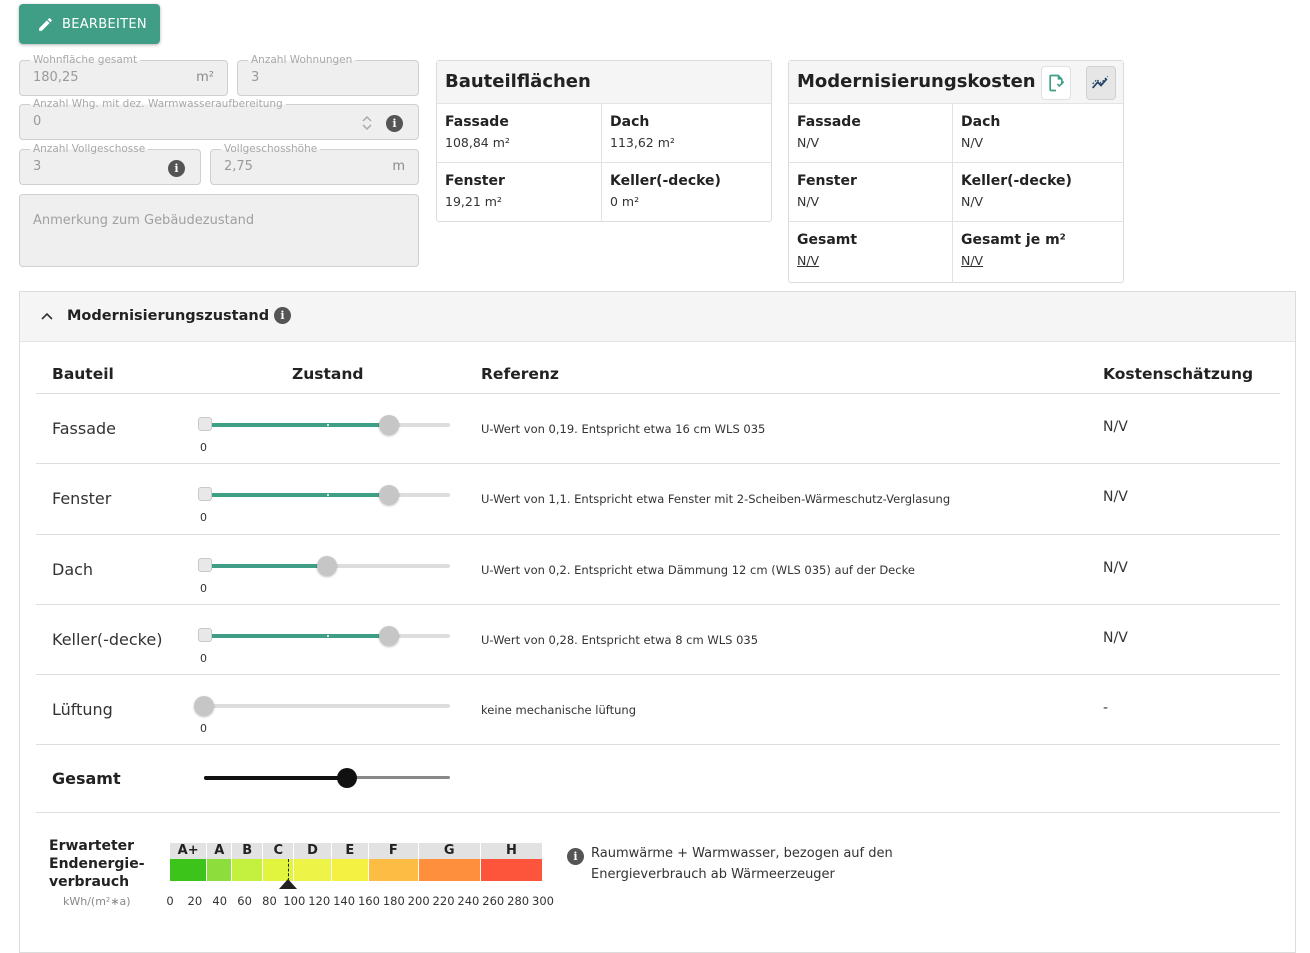  What do you see at coordinates (89, 149) in the screenshot?
I see `vollgeschosse-label: Anzahl Vollgeschosse` at bounding box center [89, 149].